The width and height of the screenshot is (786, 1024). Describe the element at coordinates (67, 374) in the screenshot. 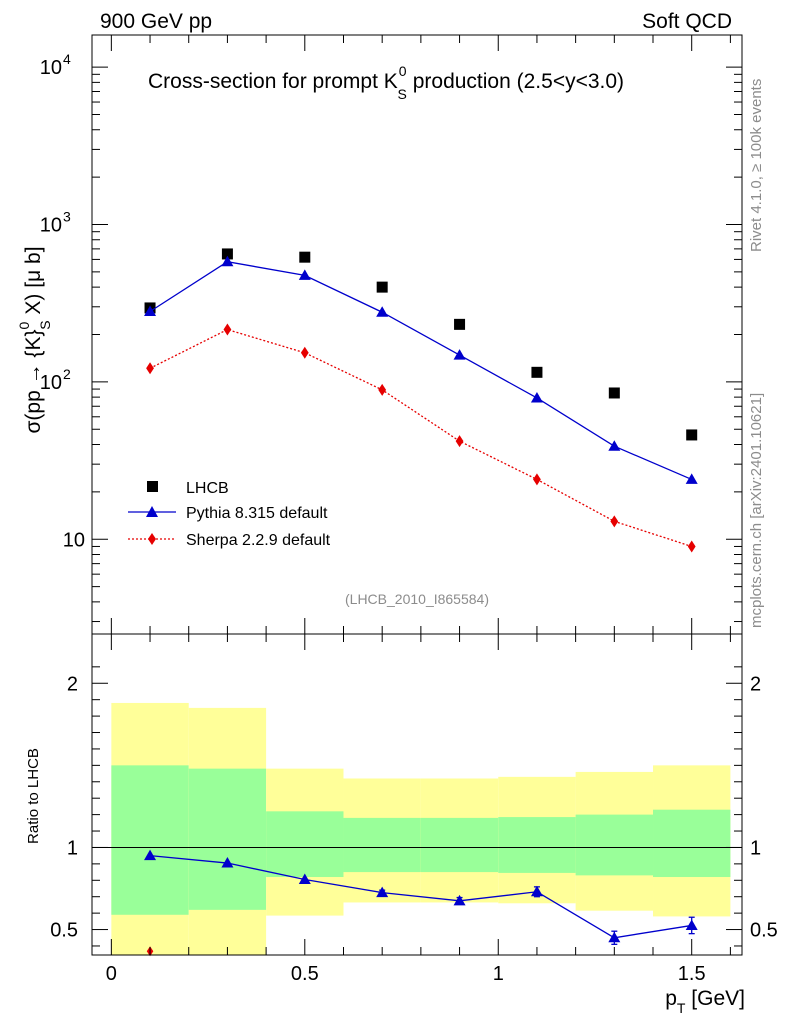

I see `main-y-tick-exponent: 2` at that location.